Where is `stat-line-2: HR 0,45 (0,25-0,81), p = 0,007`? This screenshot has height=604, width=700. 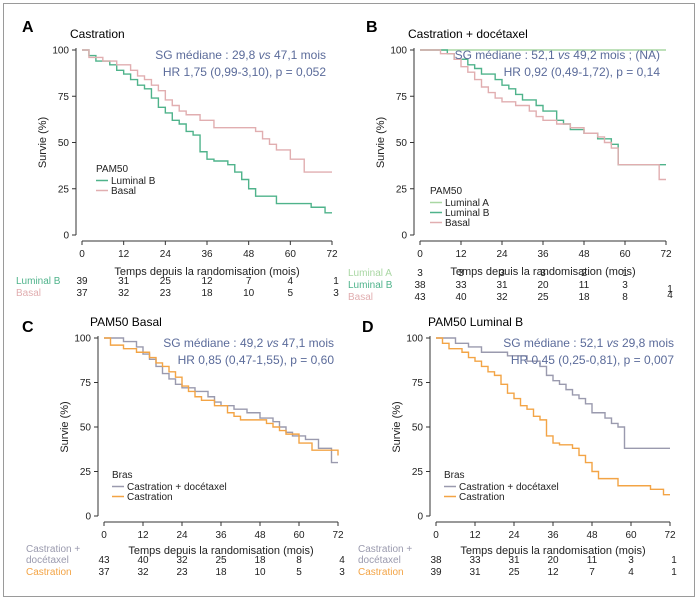
stat-line-2: HR 0,45 (0,25-0,81), p = 0,007 is located at coordinates (592, 360).